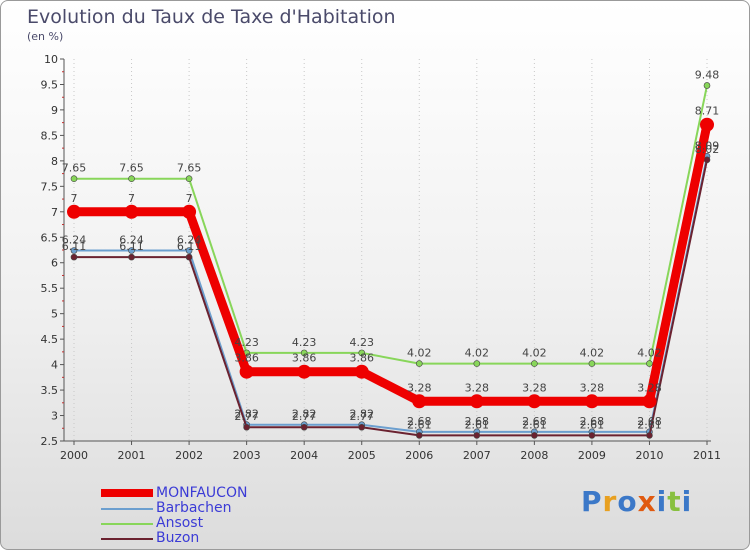 The image size is (750, 550). What do you see at coordinates (74, 246) in the screenshot?
I see `data-label: 6.11` at bounding box center [74, 246].